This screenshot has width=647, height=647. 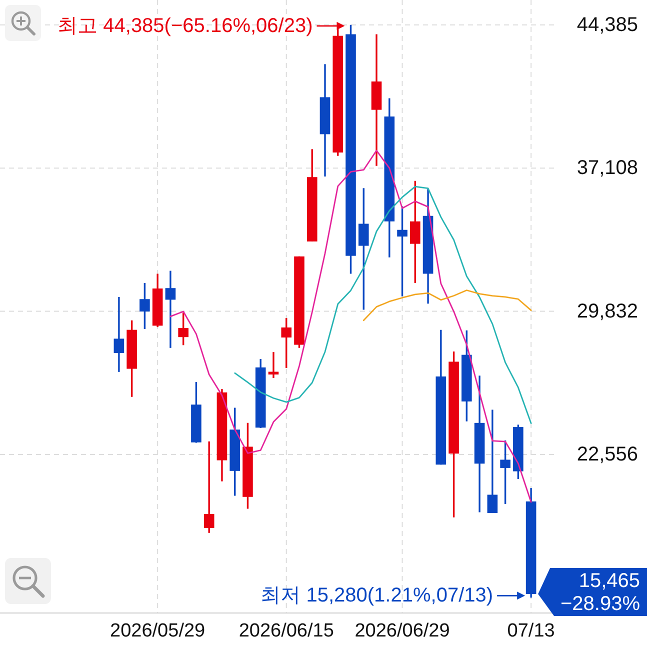 What do you see at coordinates (531, 631) in the screenshot?
I see `x-tick-label: 07/13` at bounding box center [531, 631].